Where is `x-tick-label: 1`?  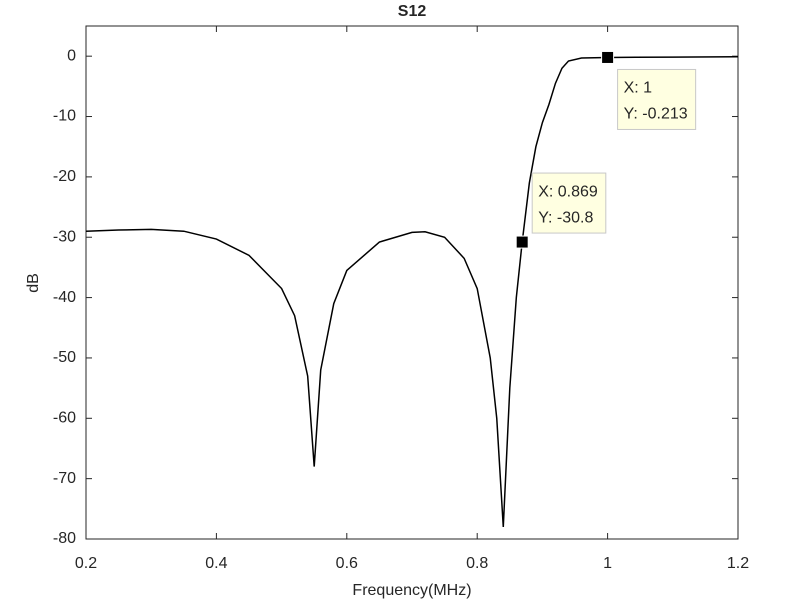 x-tick-label: 1 is located at coordinates (607, 563).